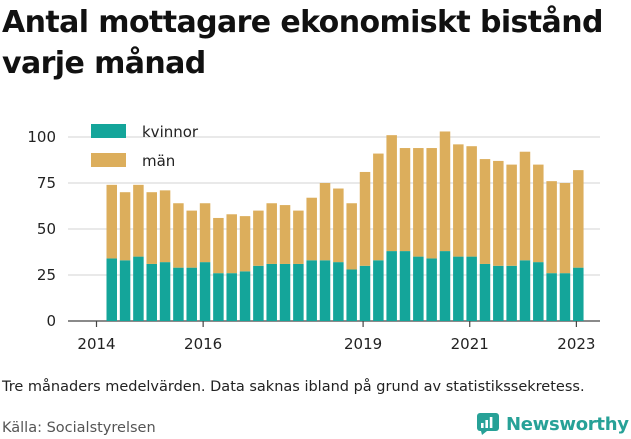 The height and width of the screenshot is (439, 631). I want to click on y-tick-label: 100, so click(41, 137).